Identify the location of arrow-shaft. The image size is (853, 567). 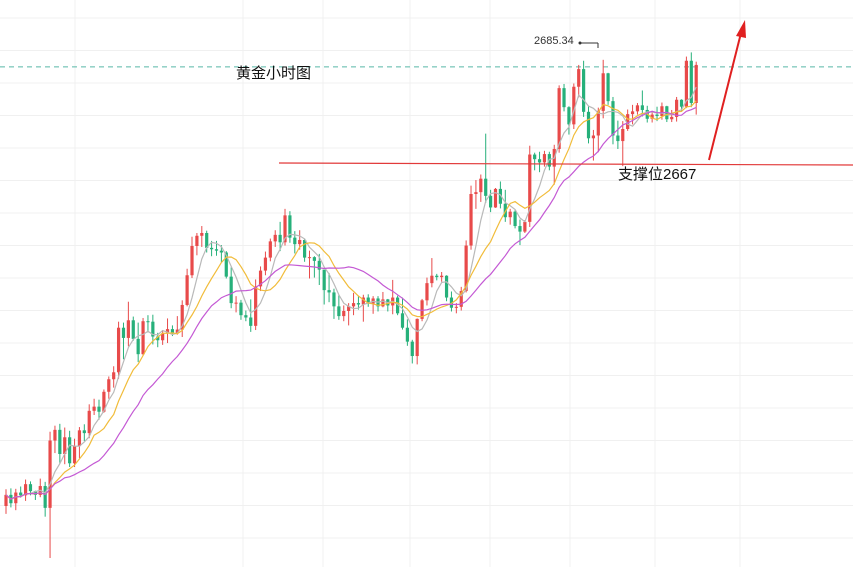
(725, 96).